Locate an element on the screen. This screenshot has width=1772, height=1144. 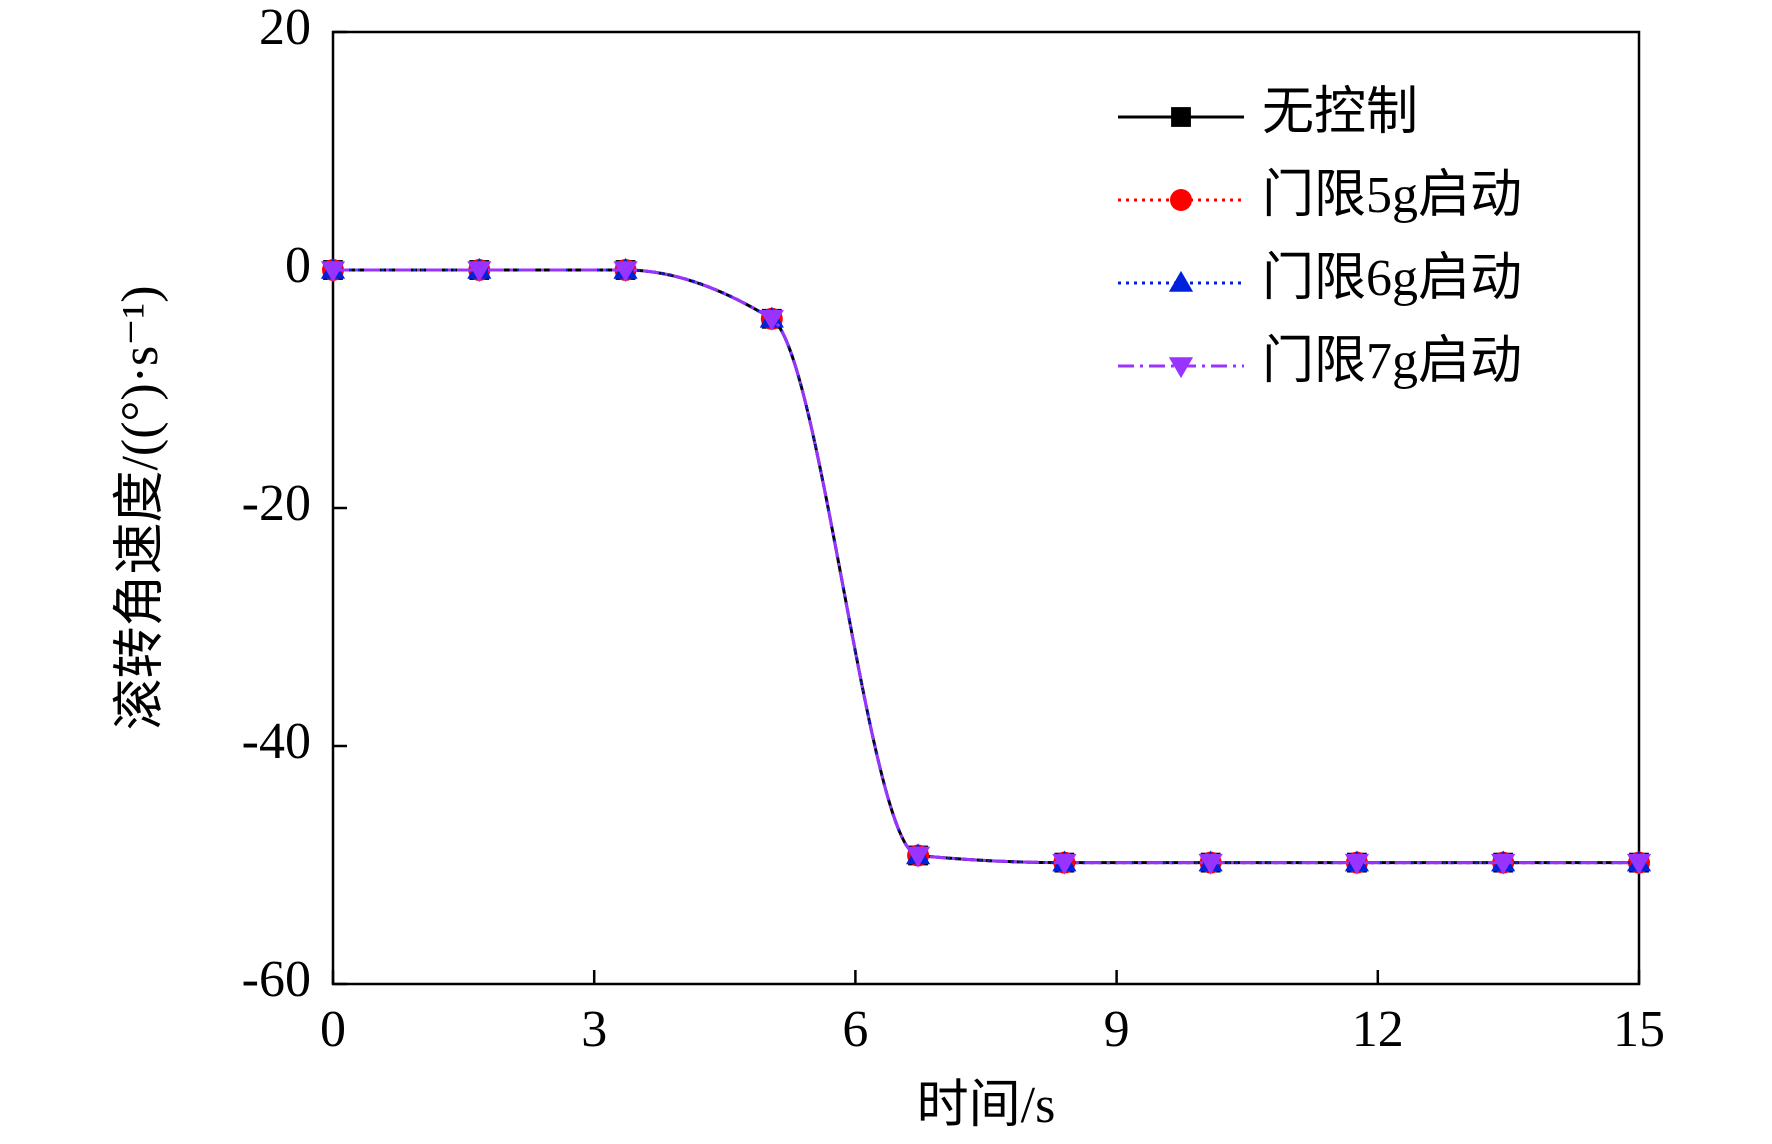
y-tick-label: -60 is located at coordinates (276, 979).